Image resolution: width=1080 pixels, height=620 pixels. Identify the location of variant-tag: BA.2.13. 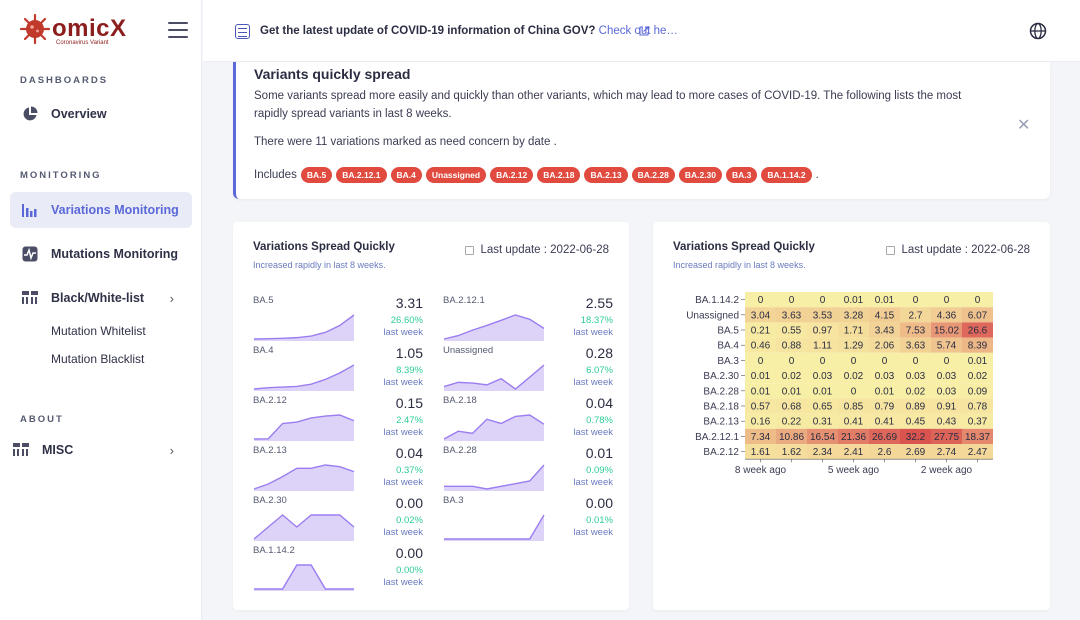
(606, 175).